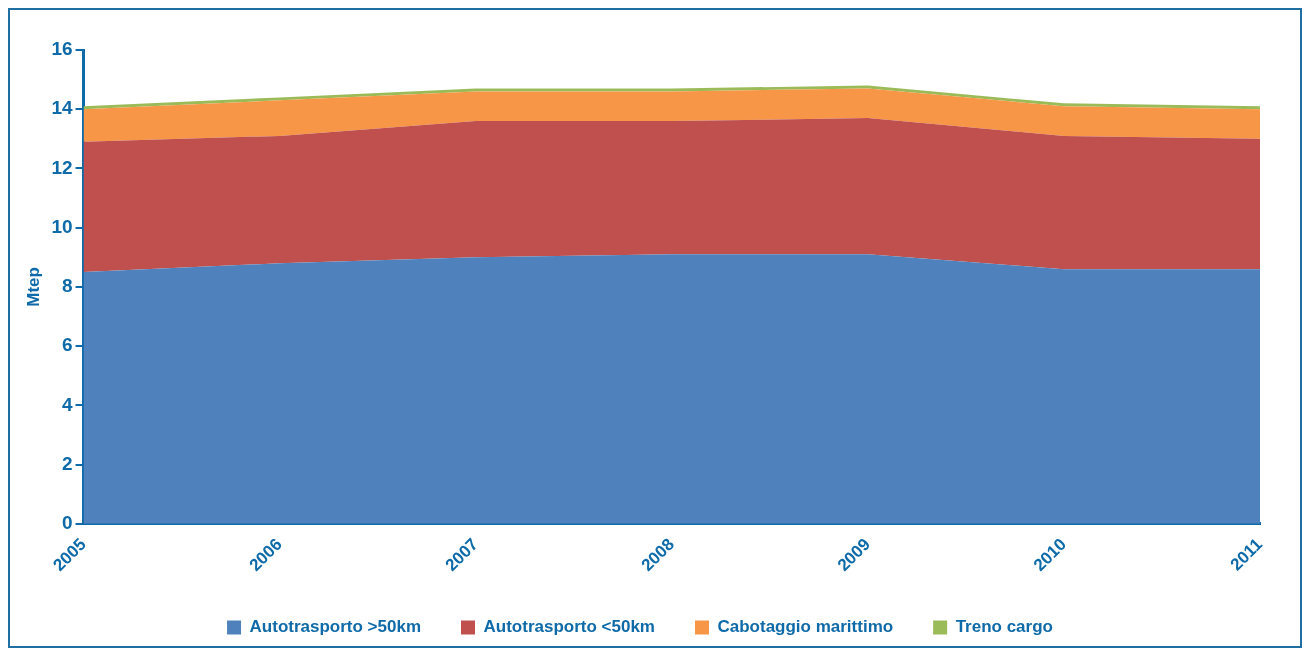 This screenshot has height=660, width=1312. Describe the element at coordinates (67, 286) in the screenshot. I see `y-tick-label: 8` at that location.